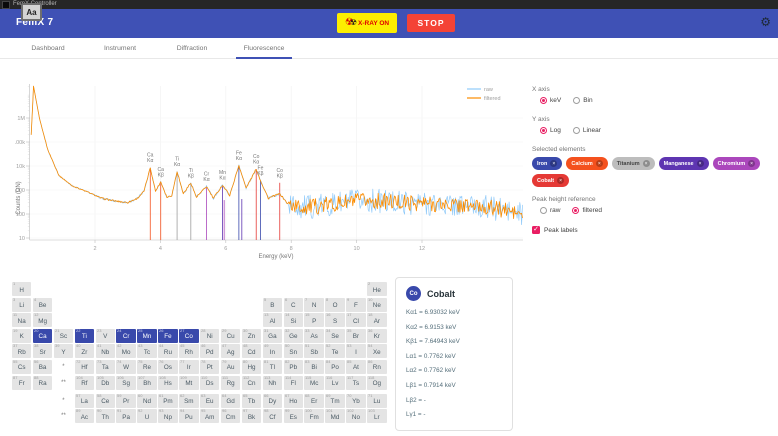 Image resolution: width=778 pixels, height=436 pixels. Describe the element at coordinates (22, 335) in the screenshot. I see `element-cell-k: 19 K` at that location.